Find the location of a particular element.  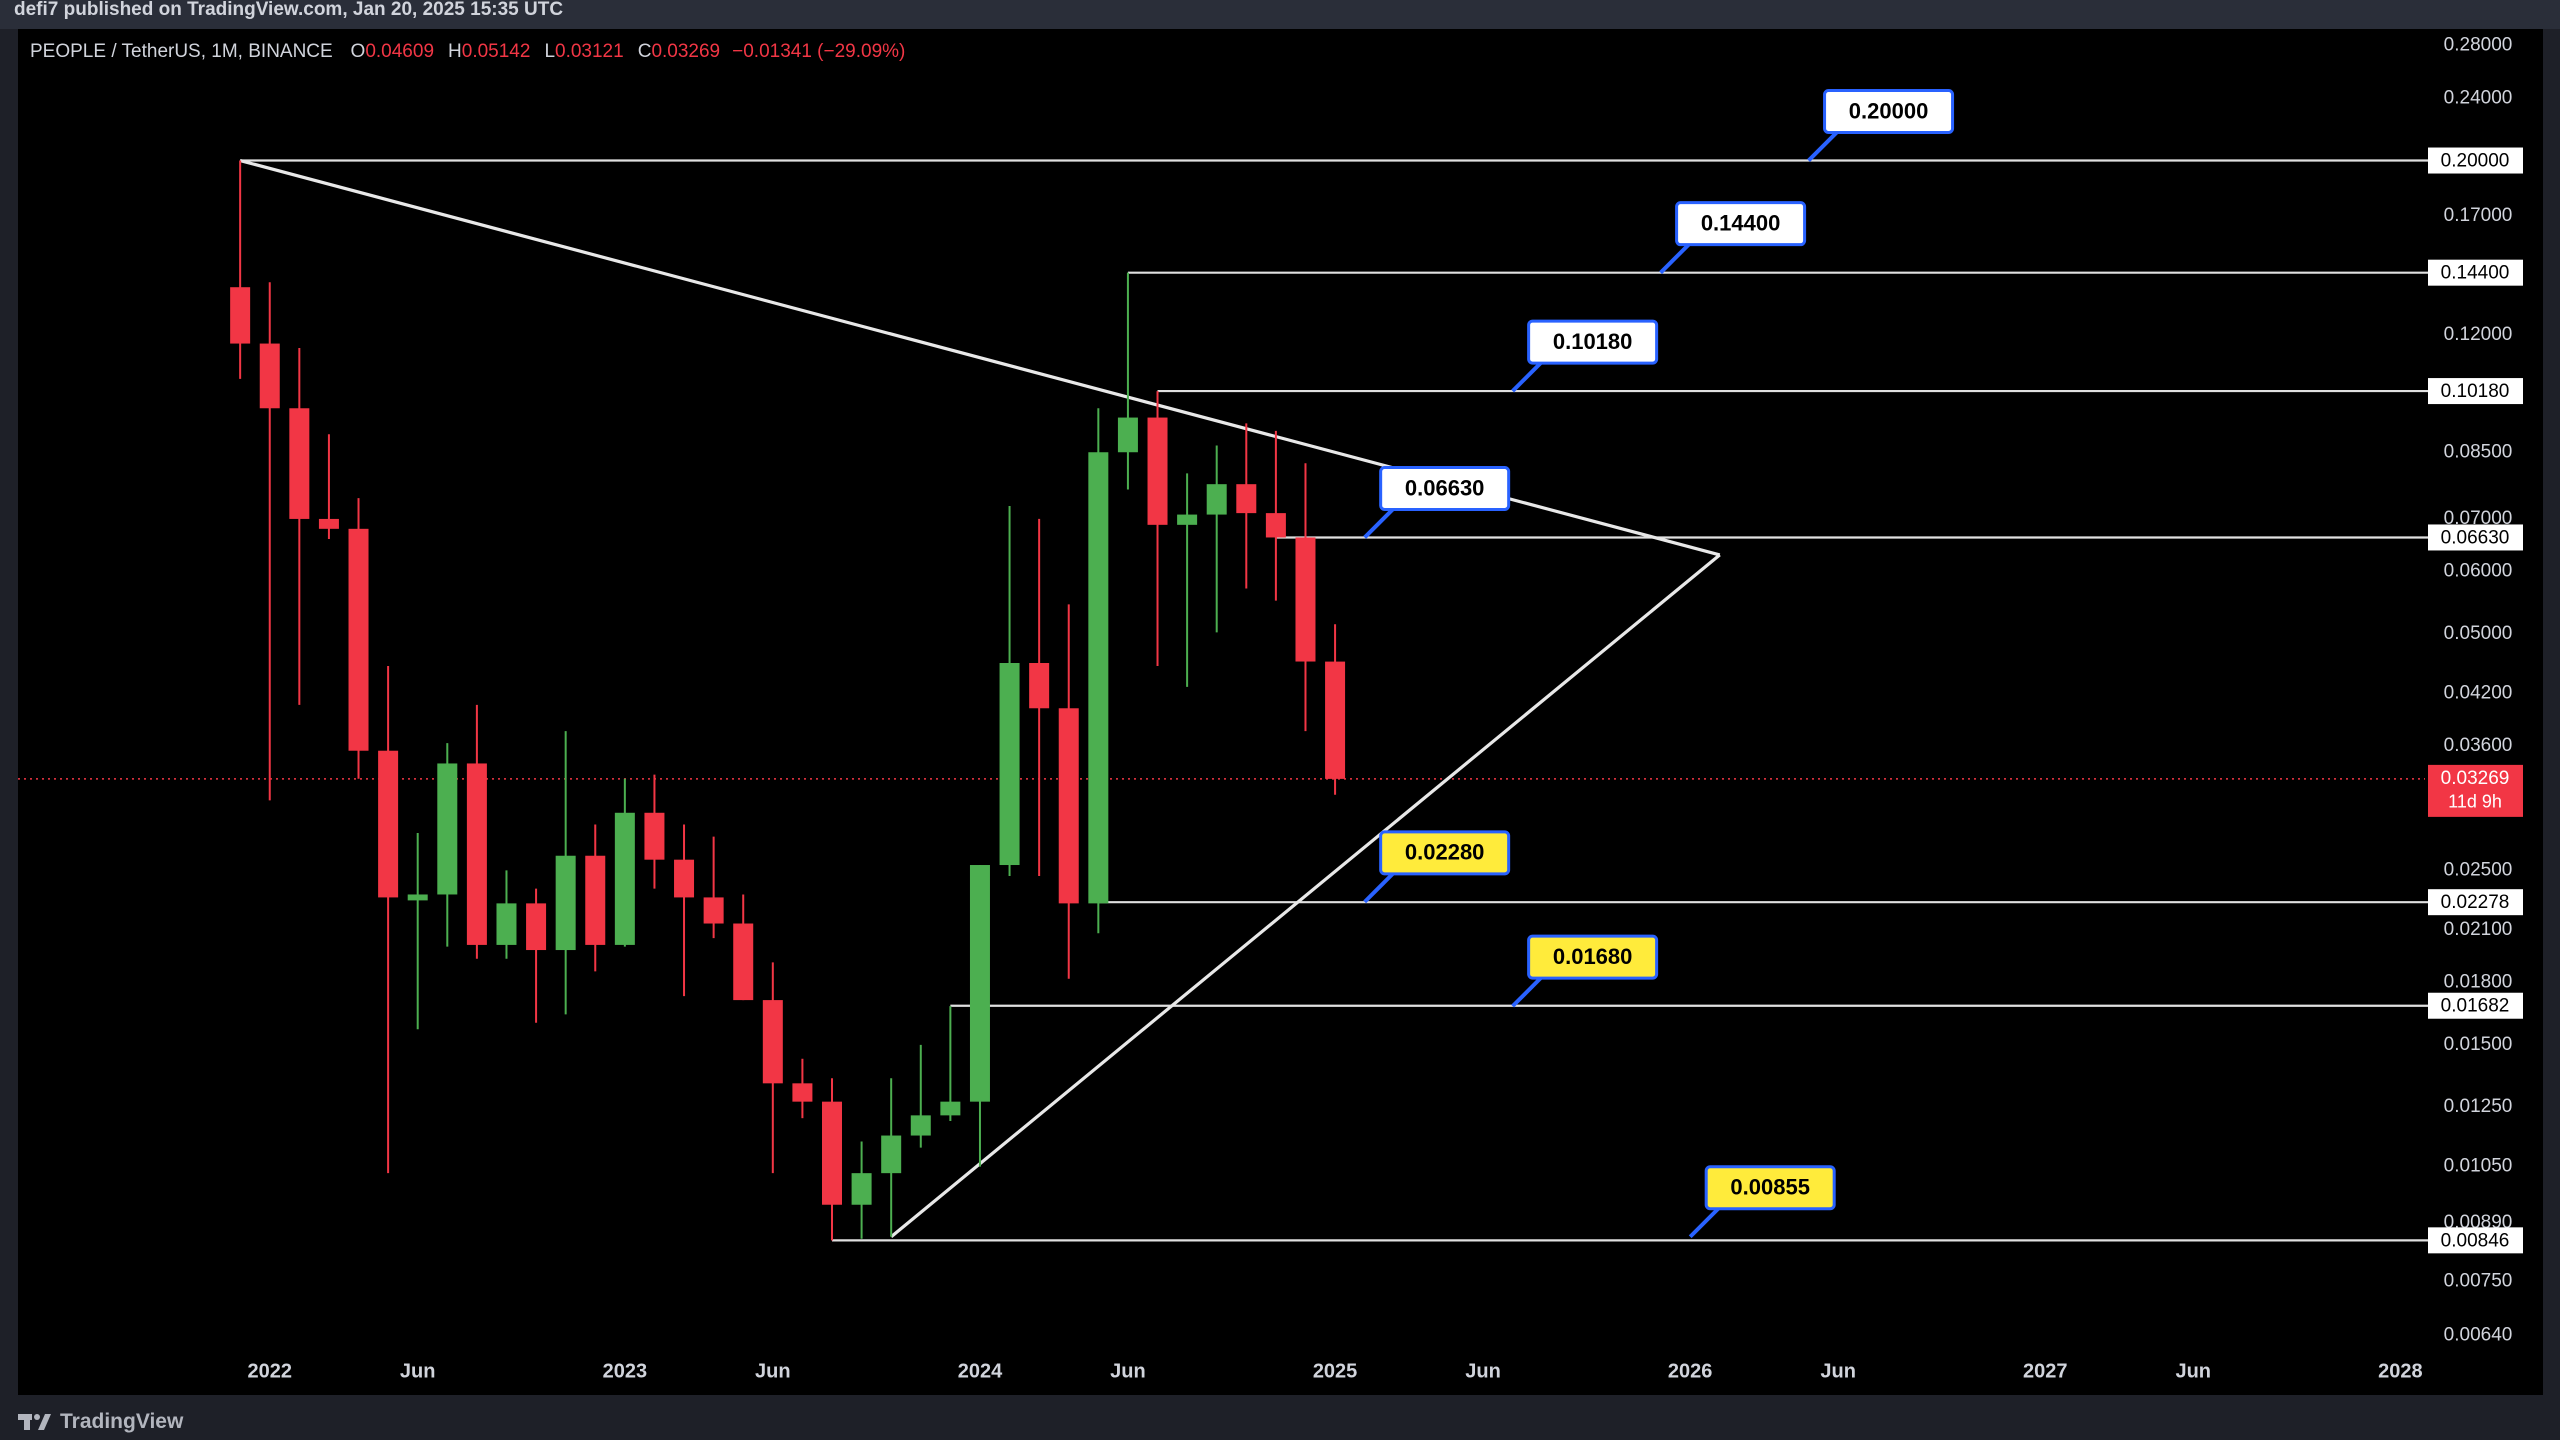

y-tick-label: 0.24000 is located at coordinates (2478, 97).